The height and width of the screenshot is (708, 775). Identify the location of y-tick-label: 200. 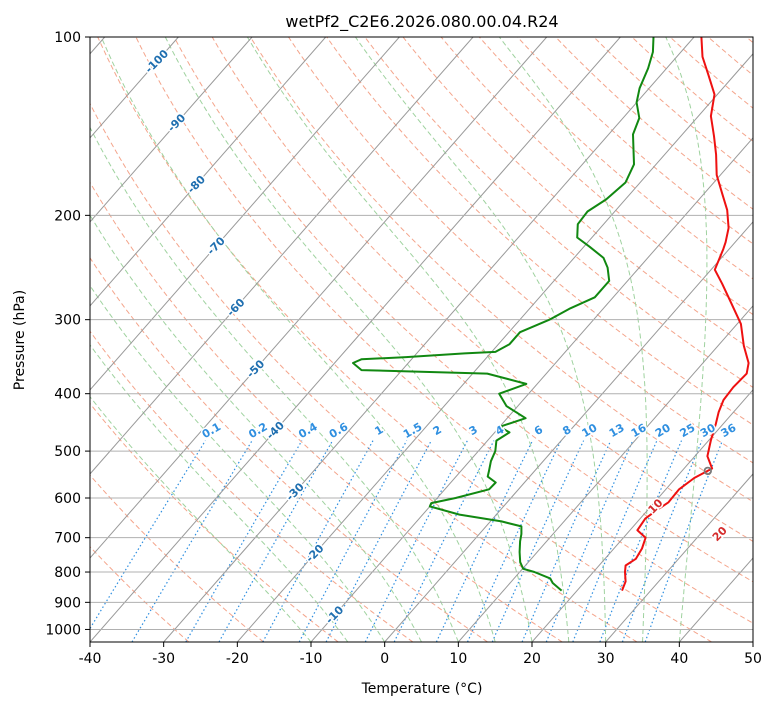
(67, 216).